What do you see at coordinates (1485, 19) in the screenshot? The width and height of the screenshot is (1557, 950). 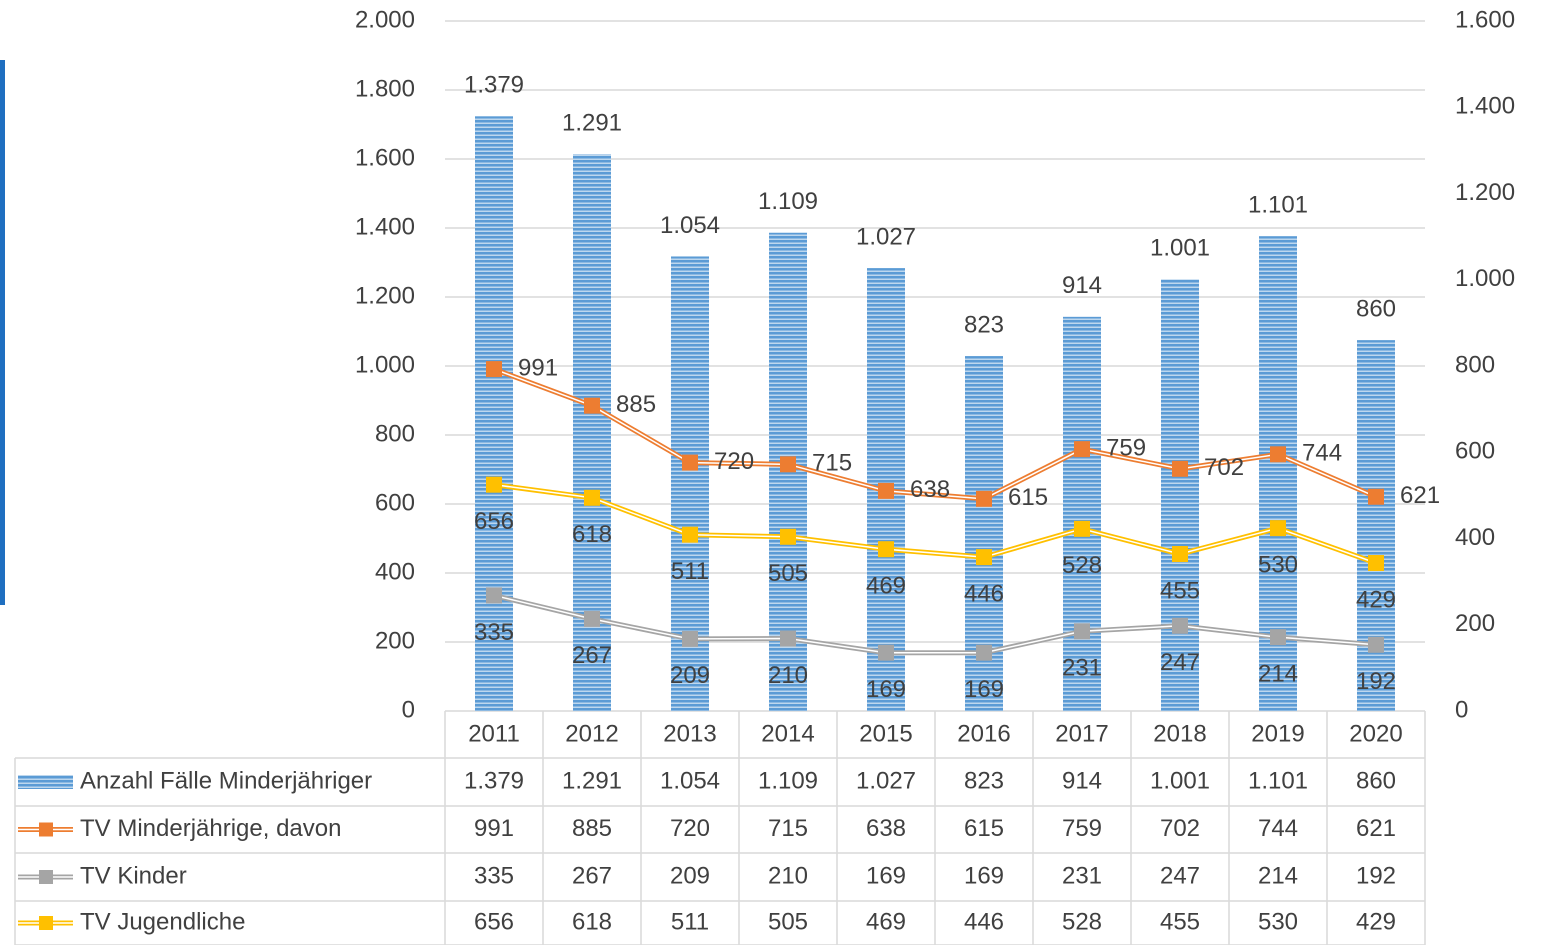 I see `y2-tick-label: 1.600` at bounding box center [1485, 19].